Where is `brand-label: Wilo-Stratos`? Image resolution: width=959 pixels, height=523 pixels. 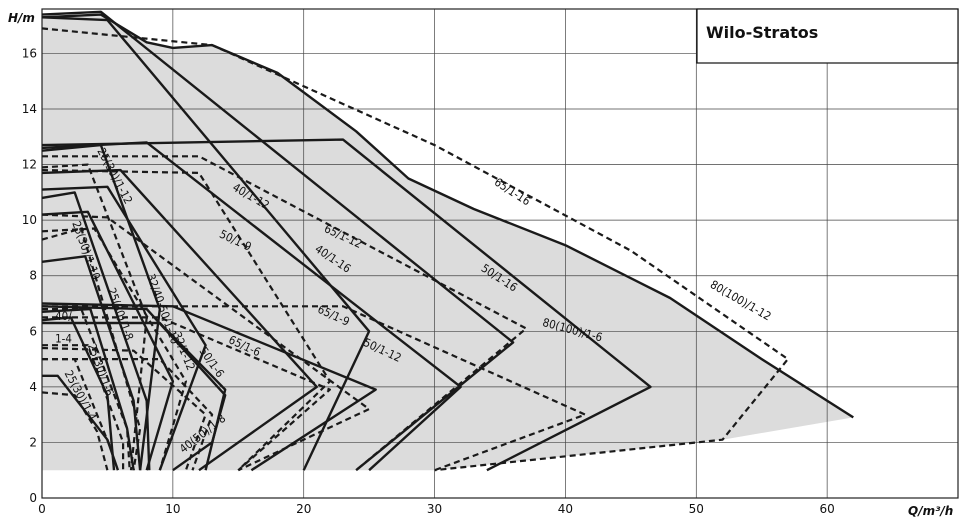 brand-label: Wilo-Stratos is located at coordinates (762, 32).